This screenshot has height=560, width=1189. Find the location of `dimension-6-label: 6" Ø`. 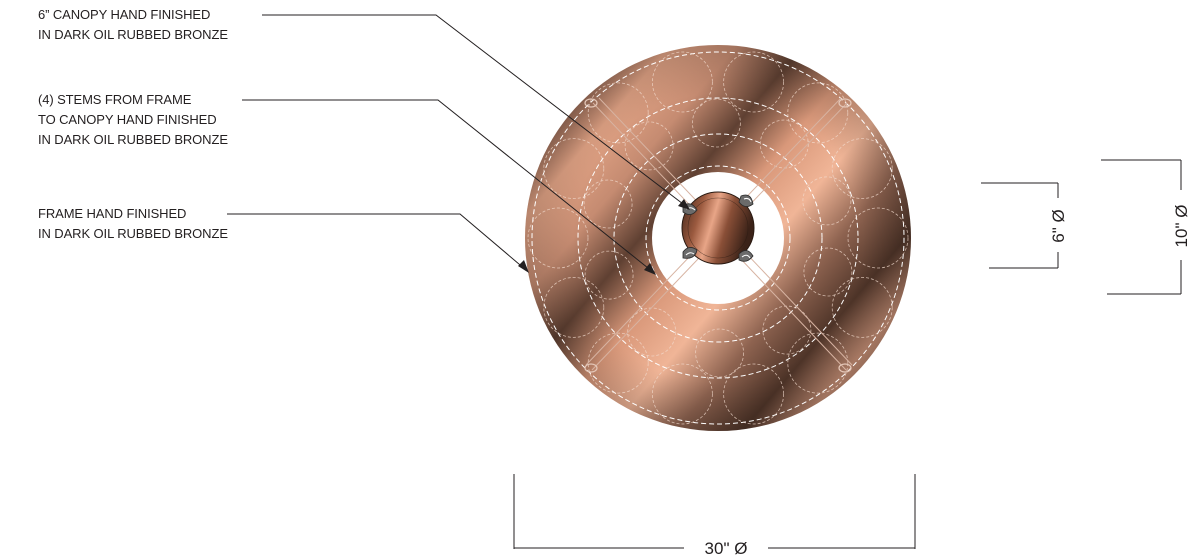

dimension-6-label: 6" Ø is located at coordinates (1058, 225).